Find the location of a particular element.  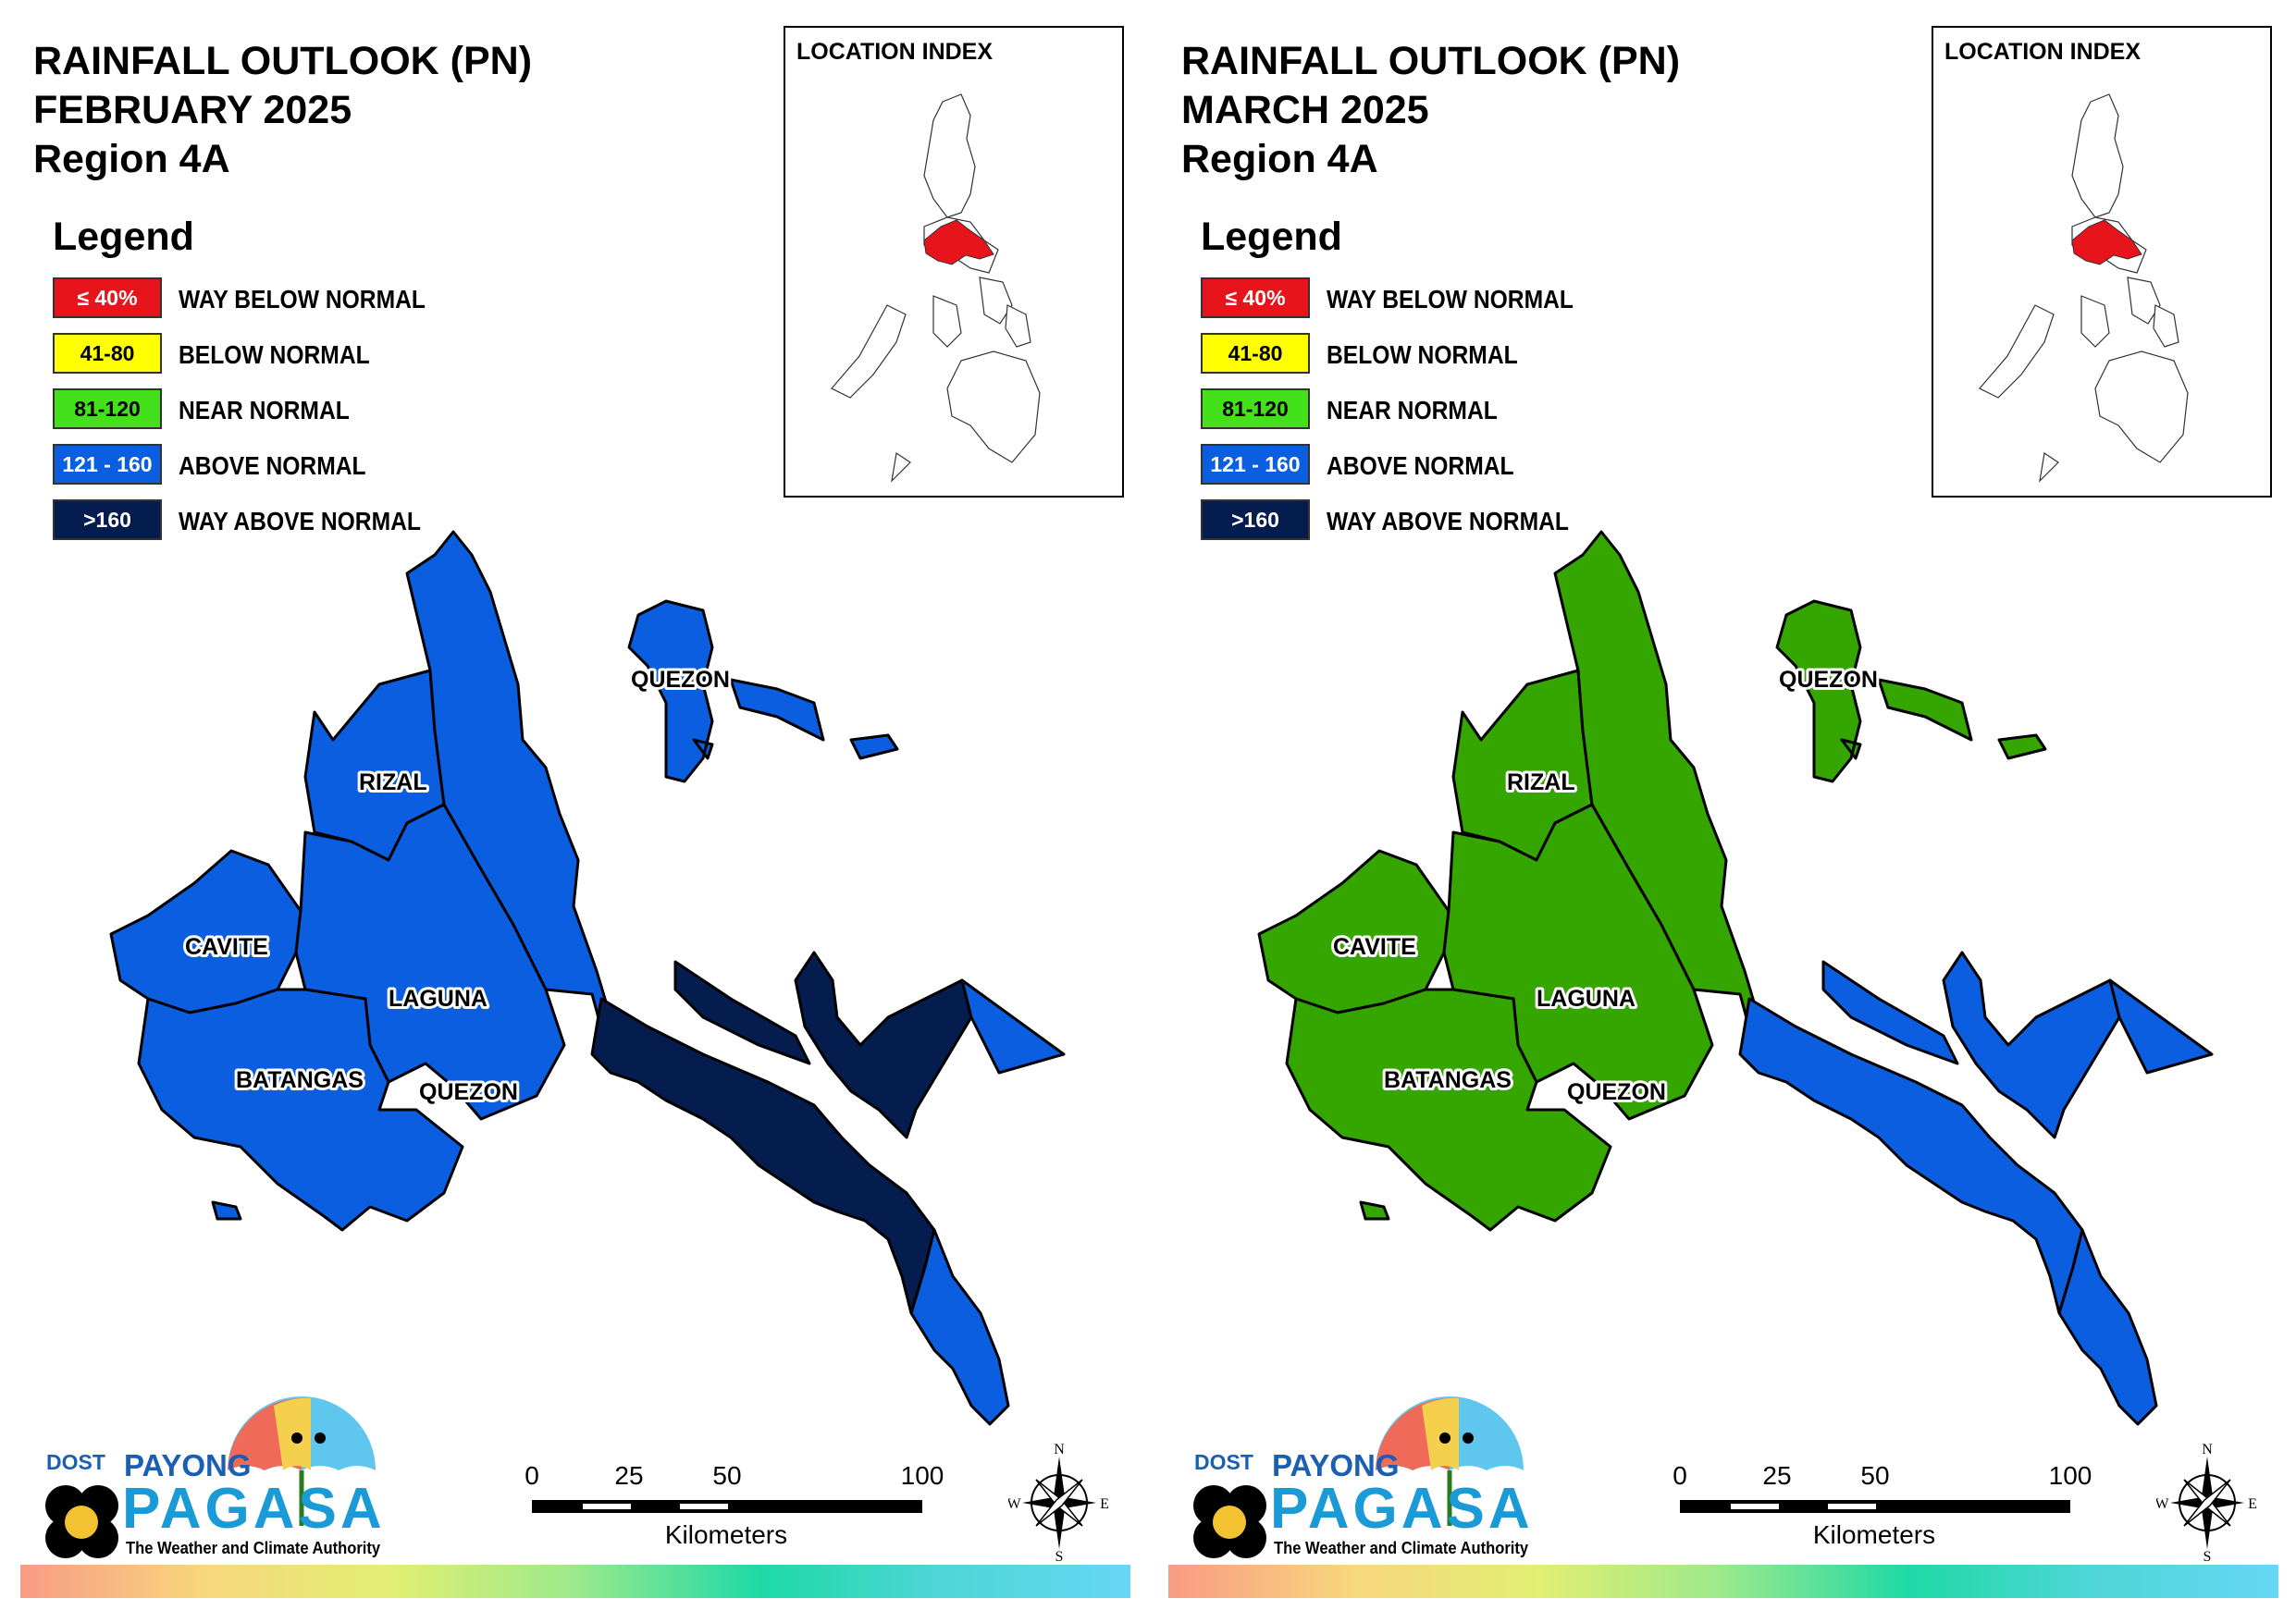

logo-dost-text: DOST is located at coordinates (1223, 1462).